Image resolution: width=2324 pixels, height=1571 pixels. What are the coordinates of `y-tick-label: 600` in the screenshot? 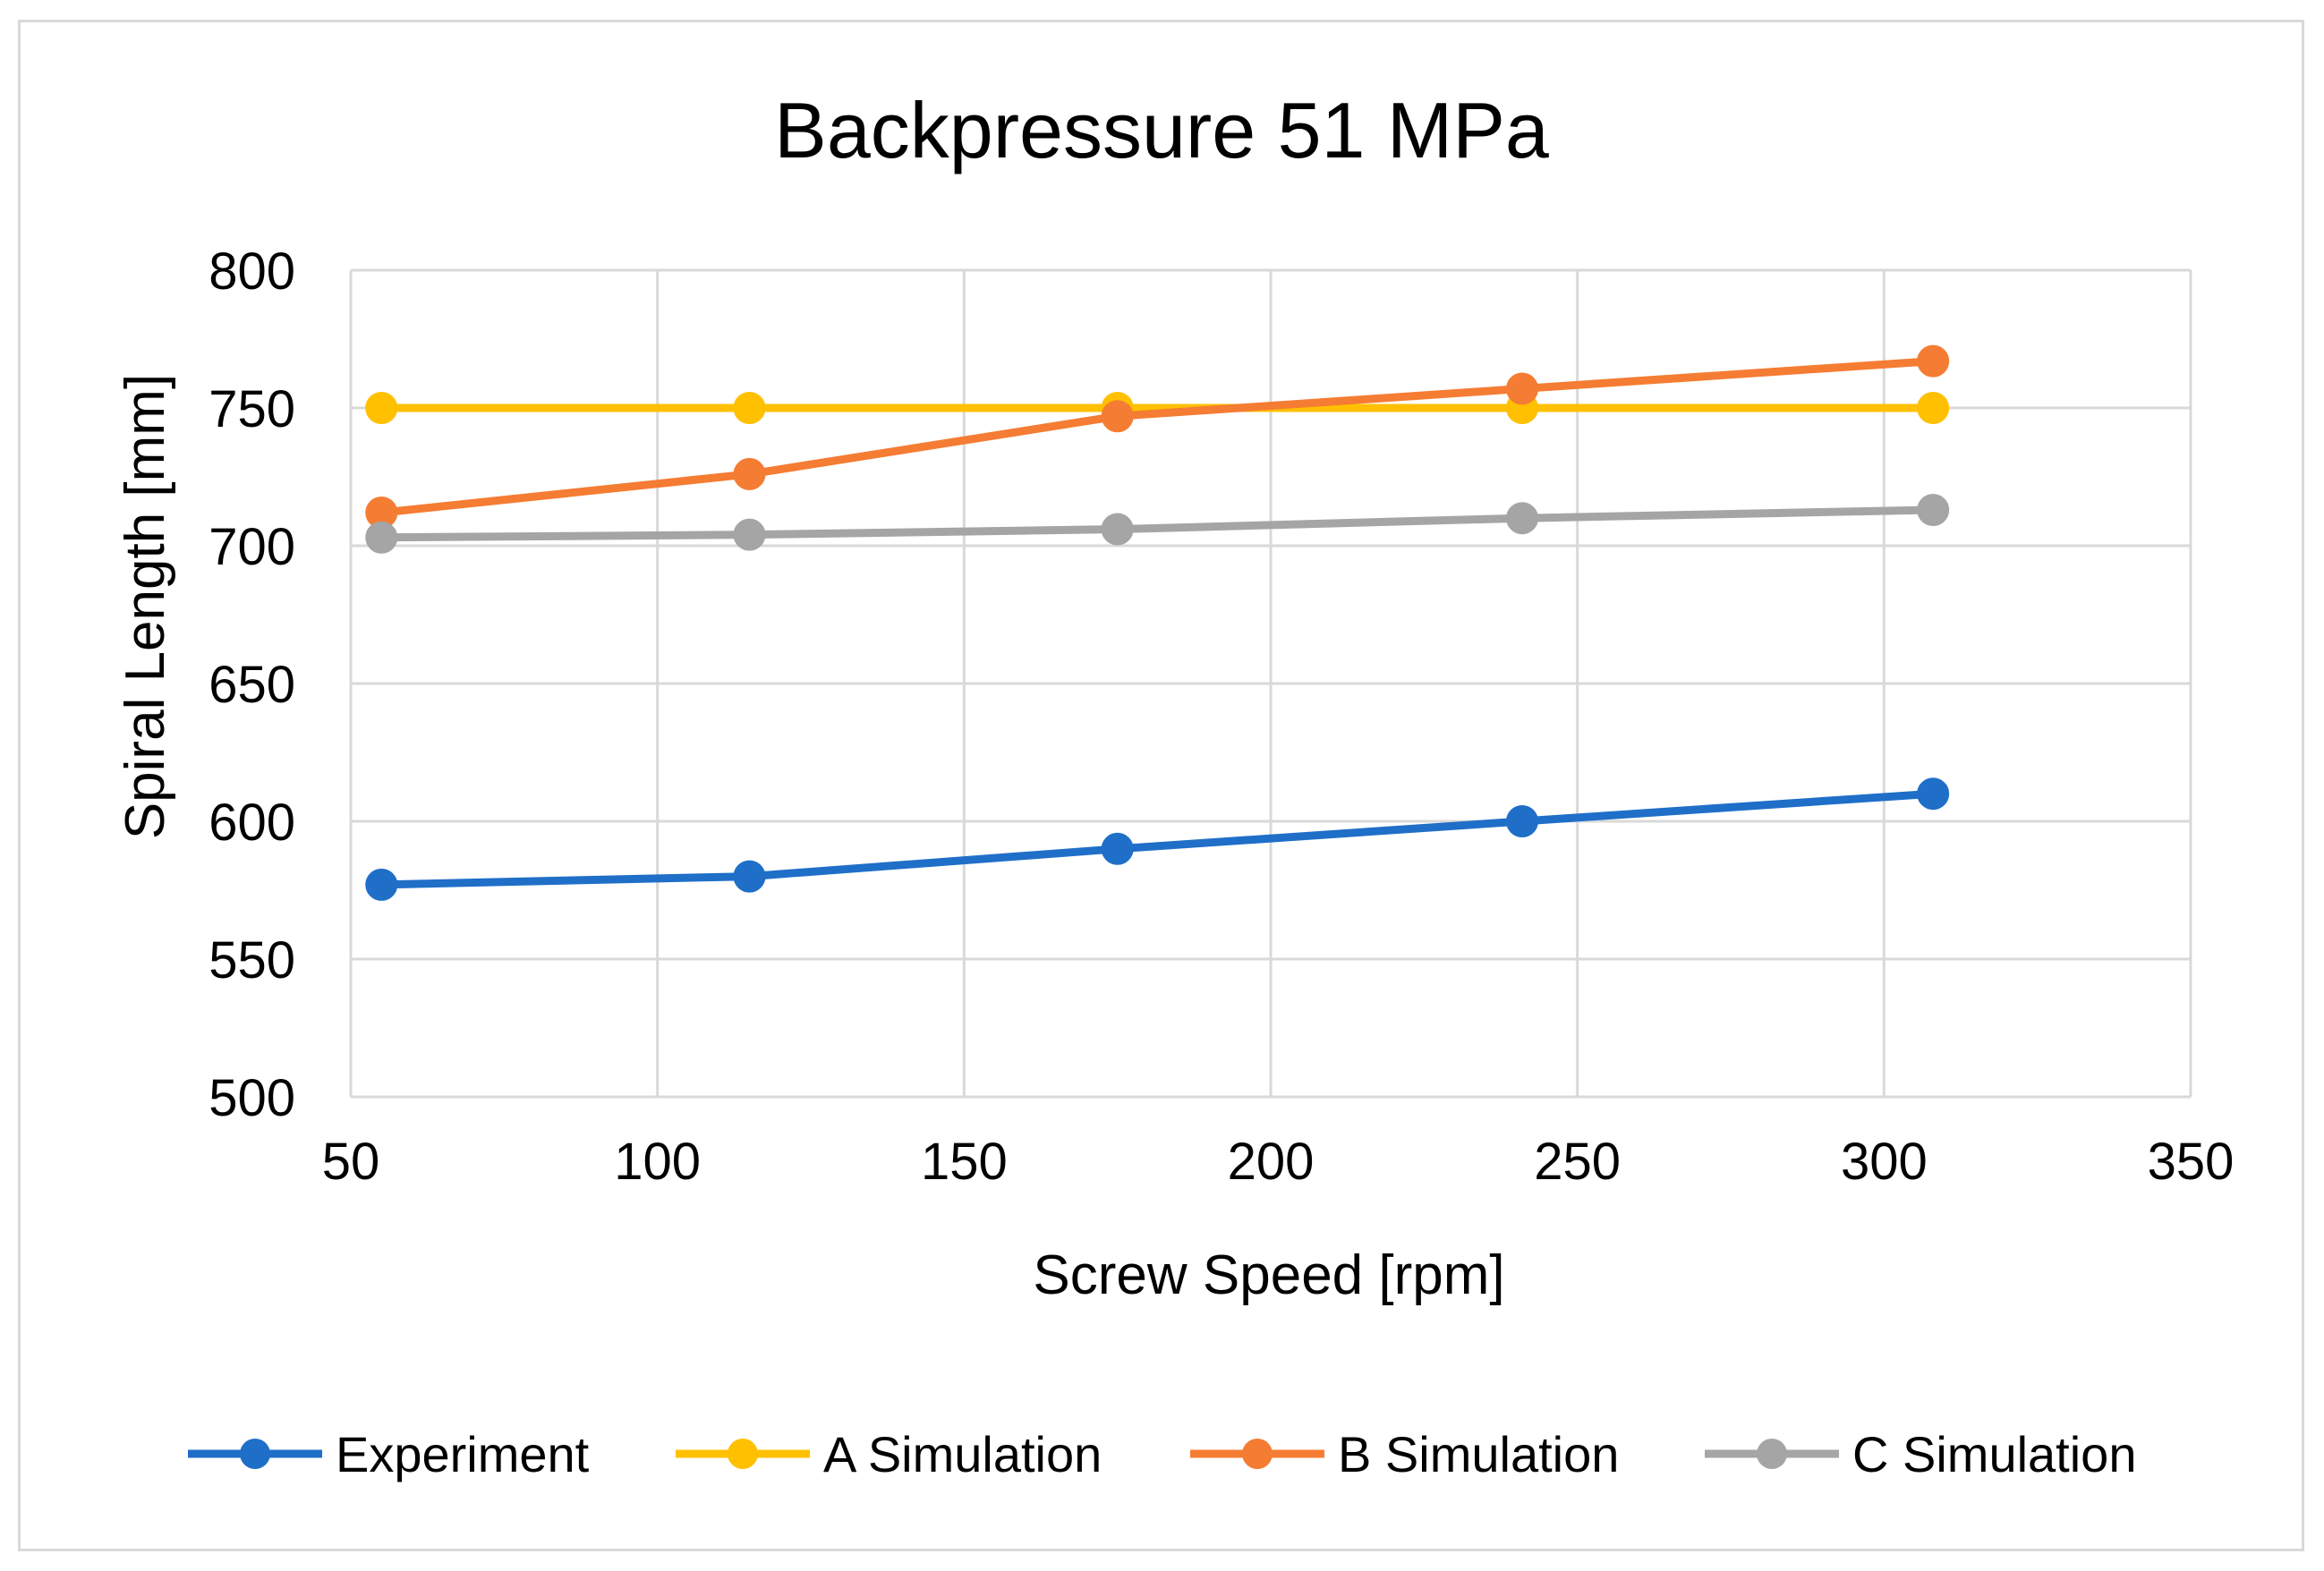 It's located at (252, 823).